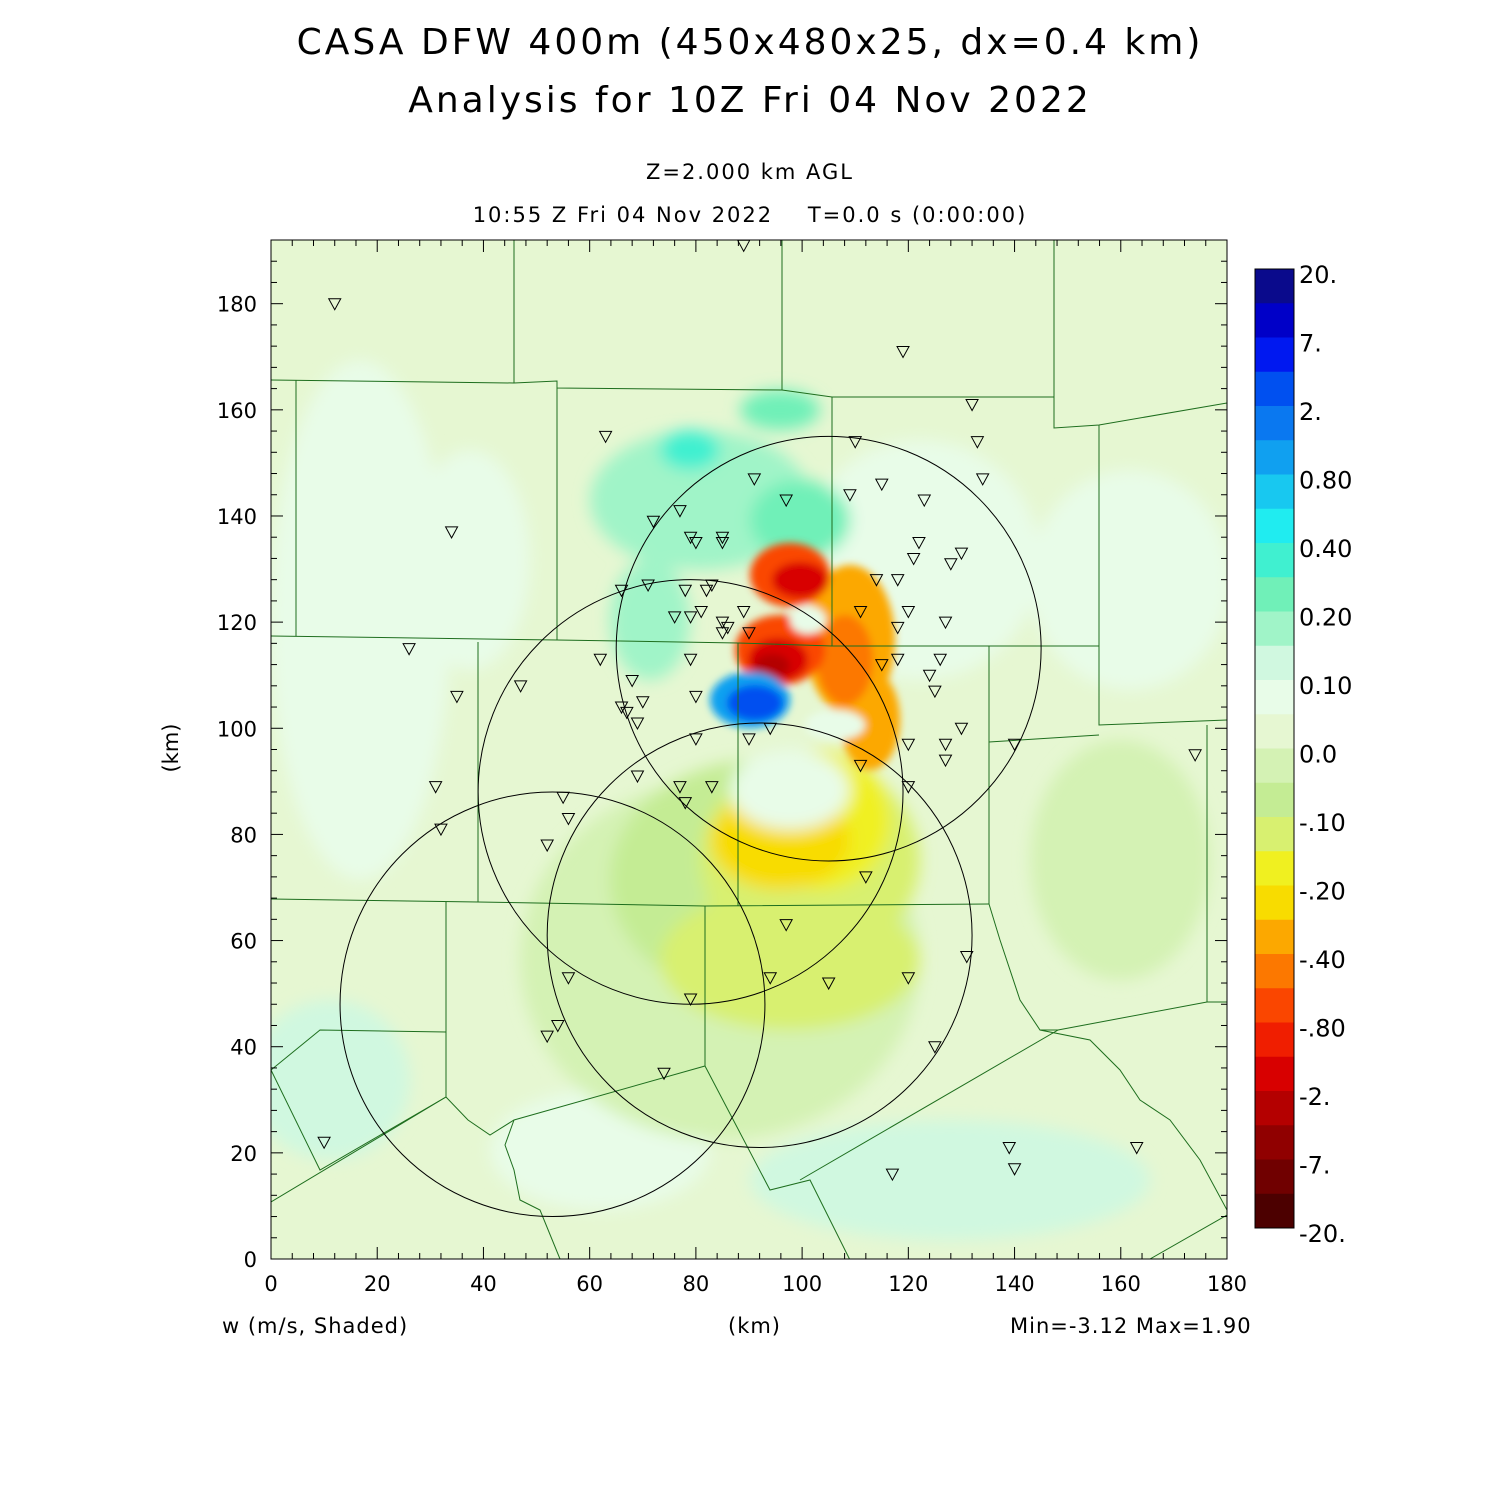 The width and height of the screenshot is (1500, 1500). I want to click on x-tick-label: 20, so click(377, 1284).